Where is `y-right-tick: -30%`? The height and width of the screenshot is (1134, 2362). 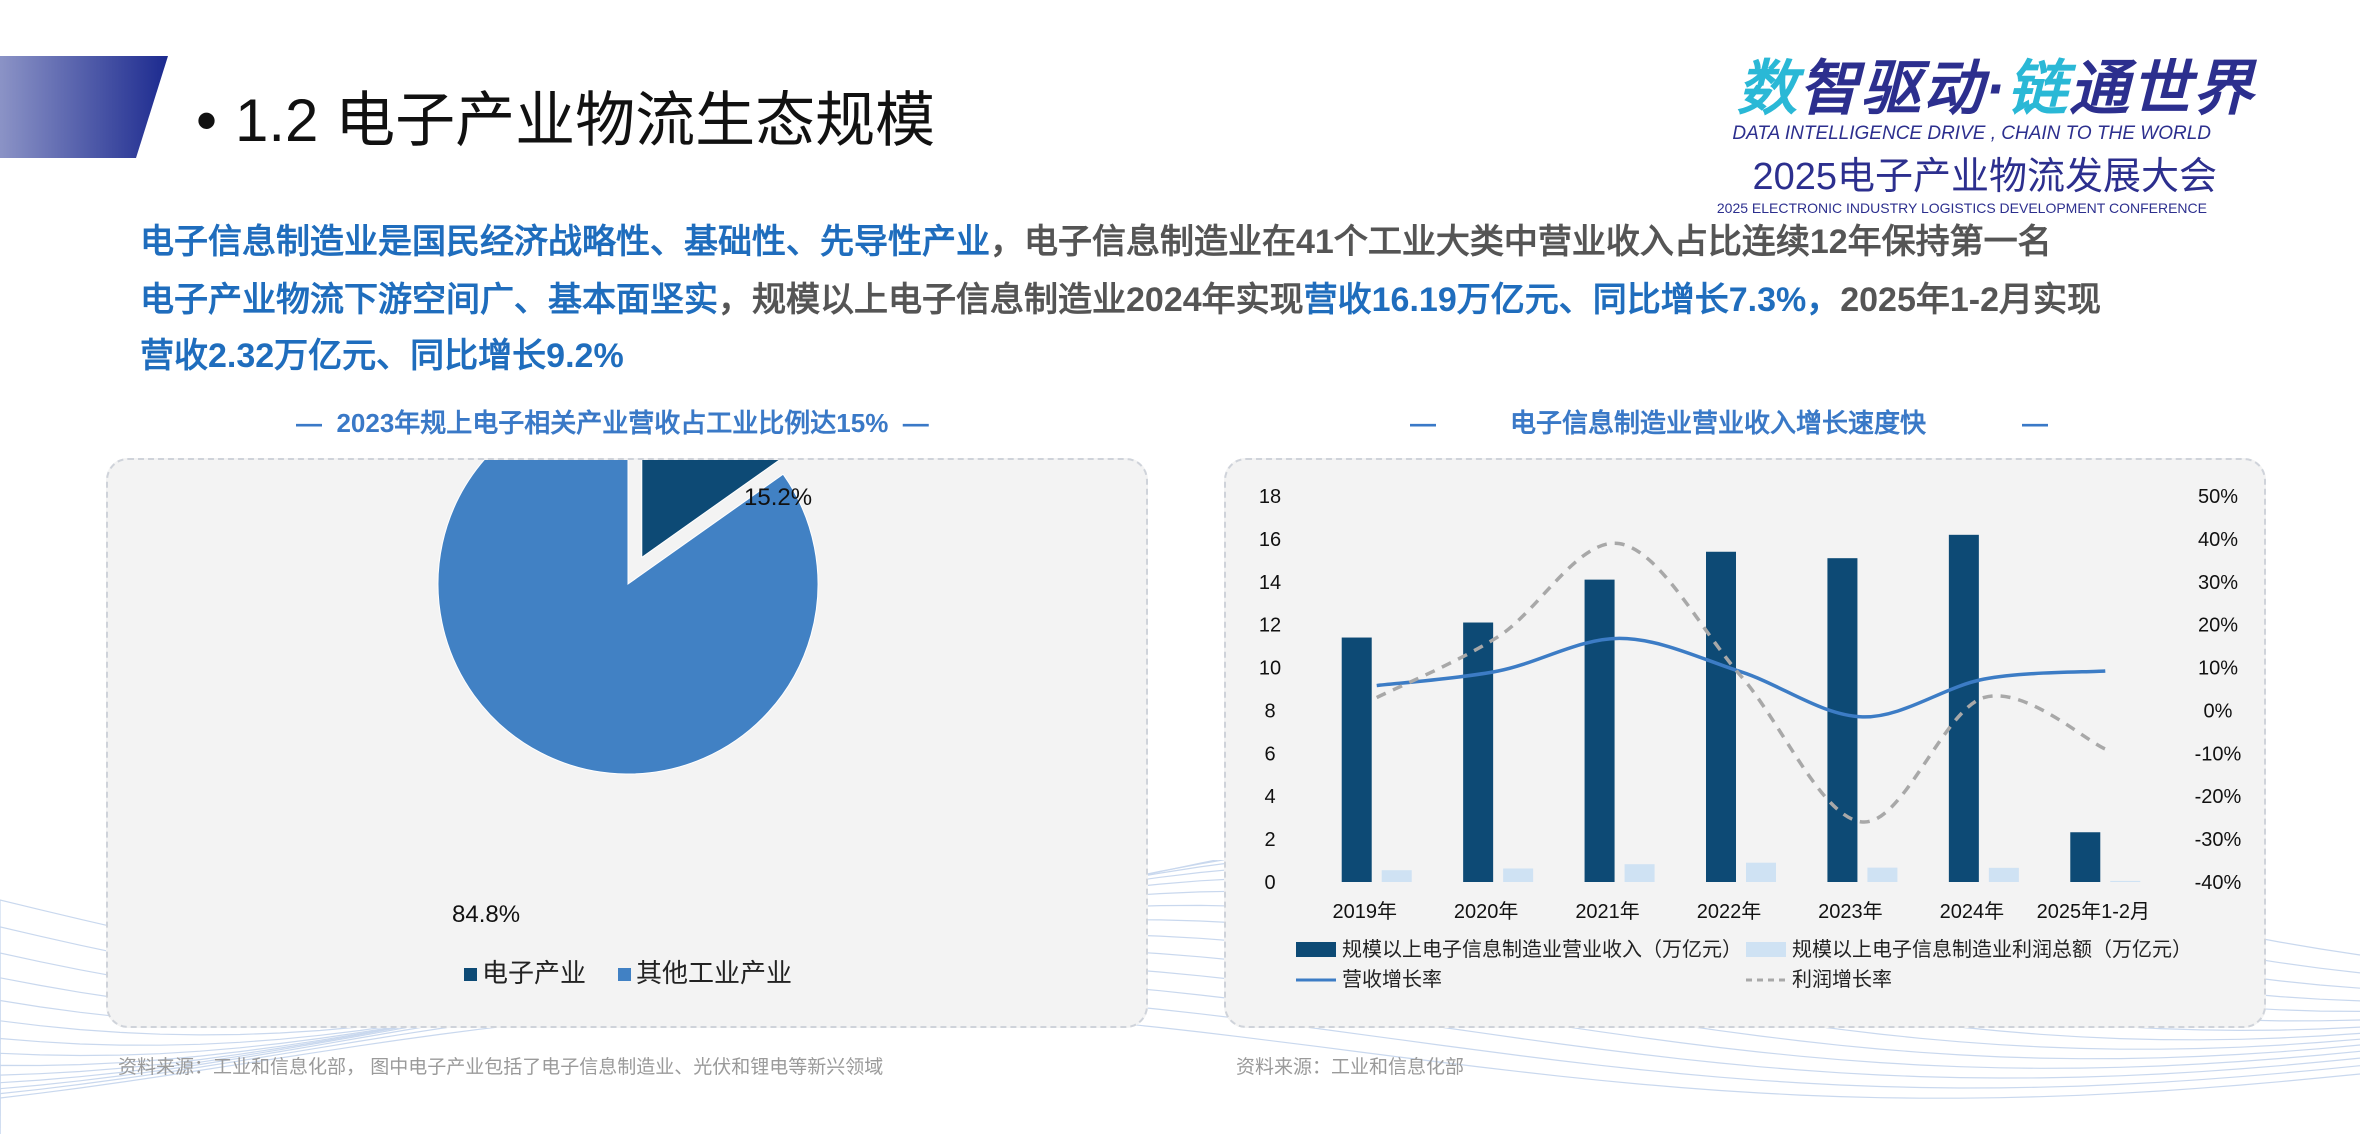
y-right-tick: -30% is located at coordinates (2218, 840).